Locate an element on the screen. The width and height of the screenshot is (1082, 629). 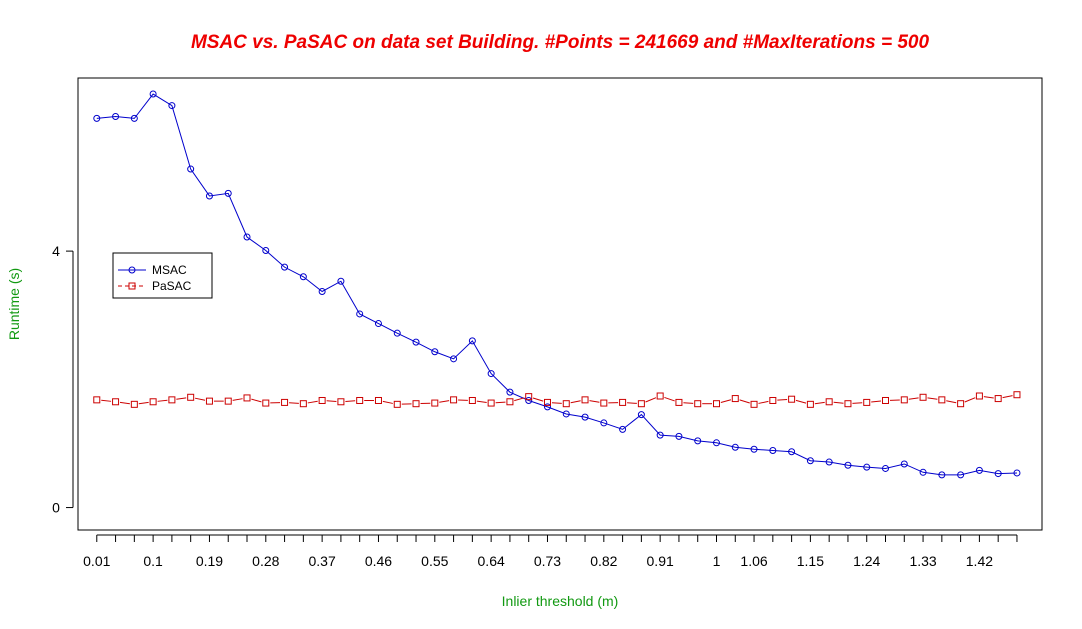
x-tick-label: 0.55 is located at coordinates (434, 561).